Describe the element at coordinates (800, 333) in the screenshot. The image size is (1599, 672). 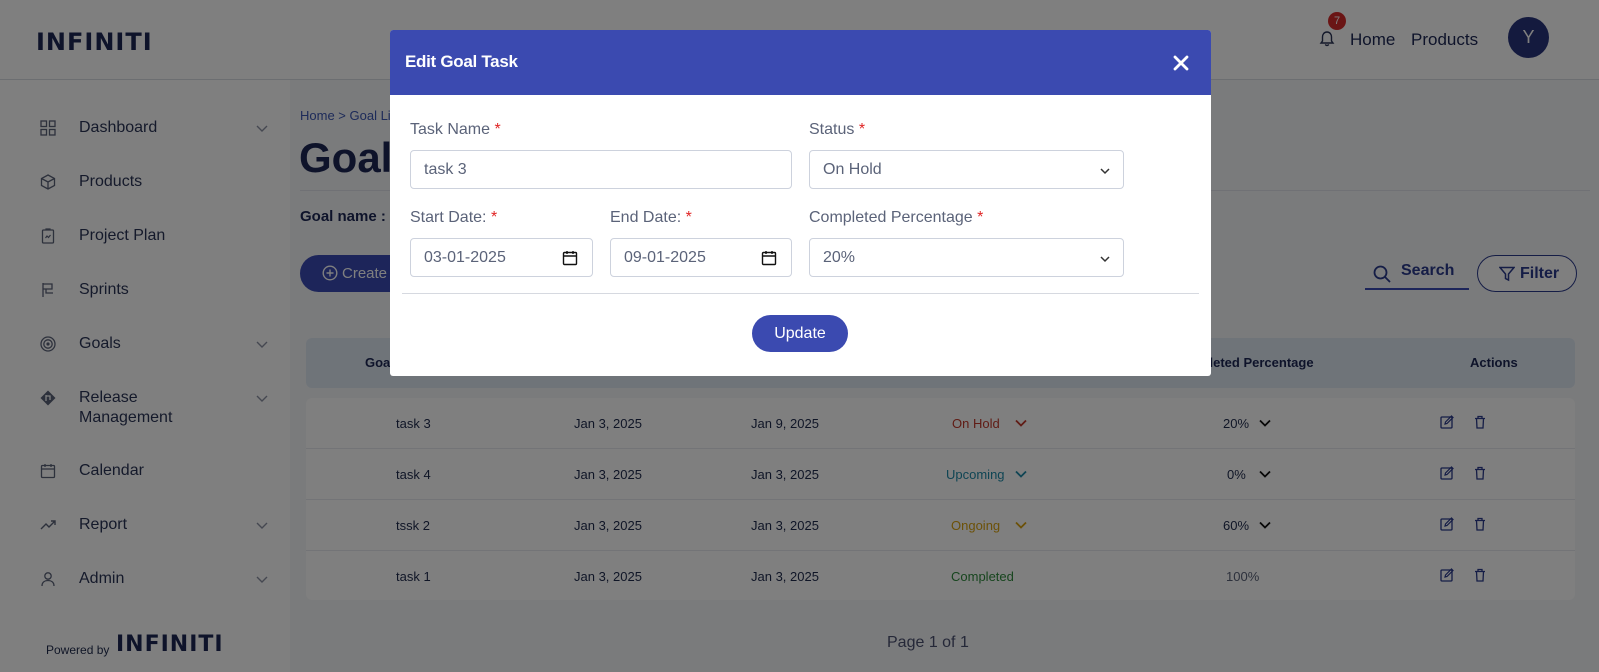
I see `update-button: Update` at that location.